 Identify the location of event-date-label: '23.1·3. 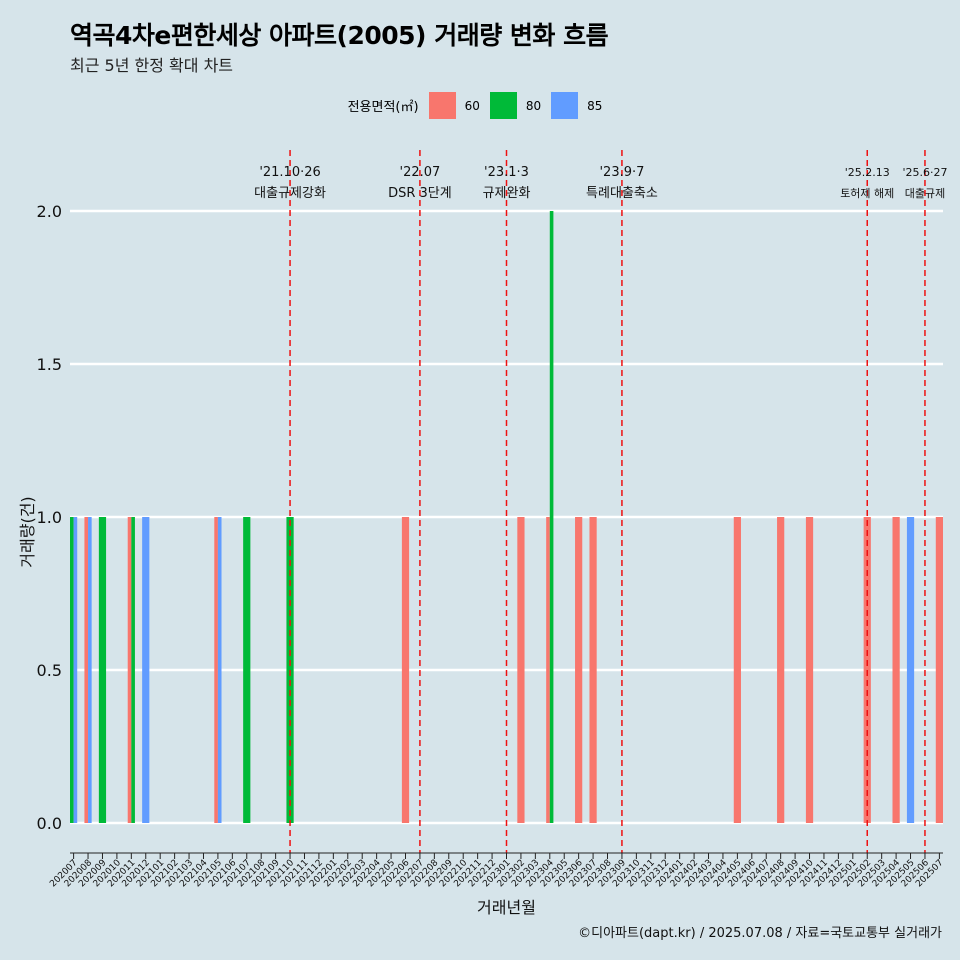
(506, 172).